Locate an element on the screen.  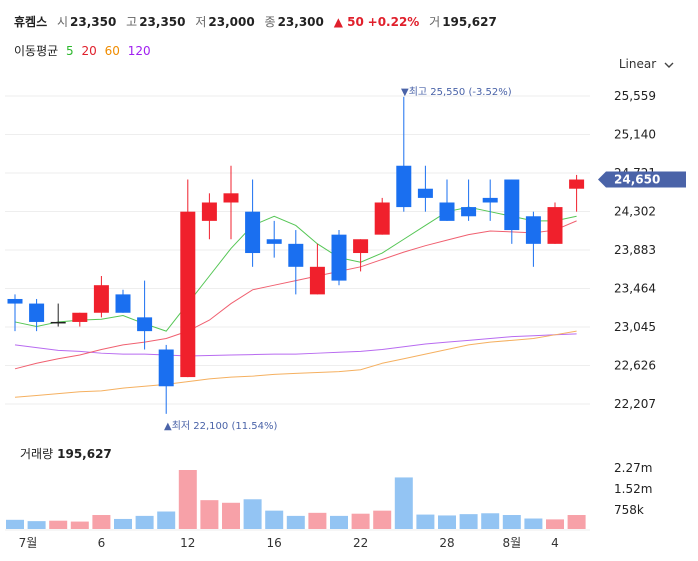
price-tag-shape is located at coordinates (642, 179).